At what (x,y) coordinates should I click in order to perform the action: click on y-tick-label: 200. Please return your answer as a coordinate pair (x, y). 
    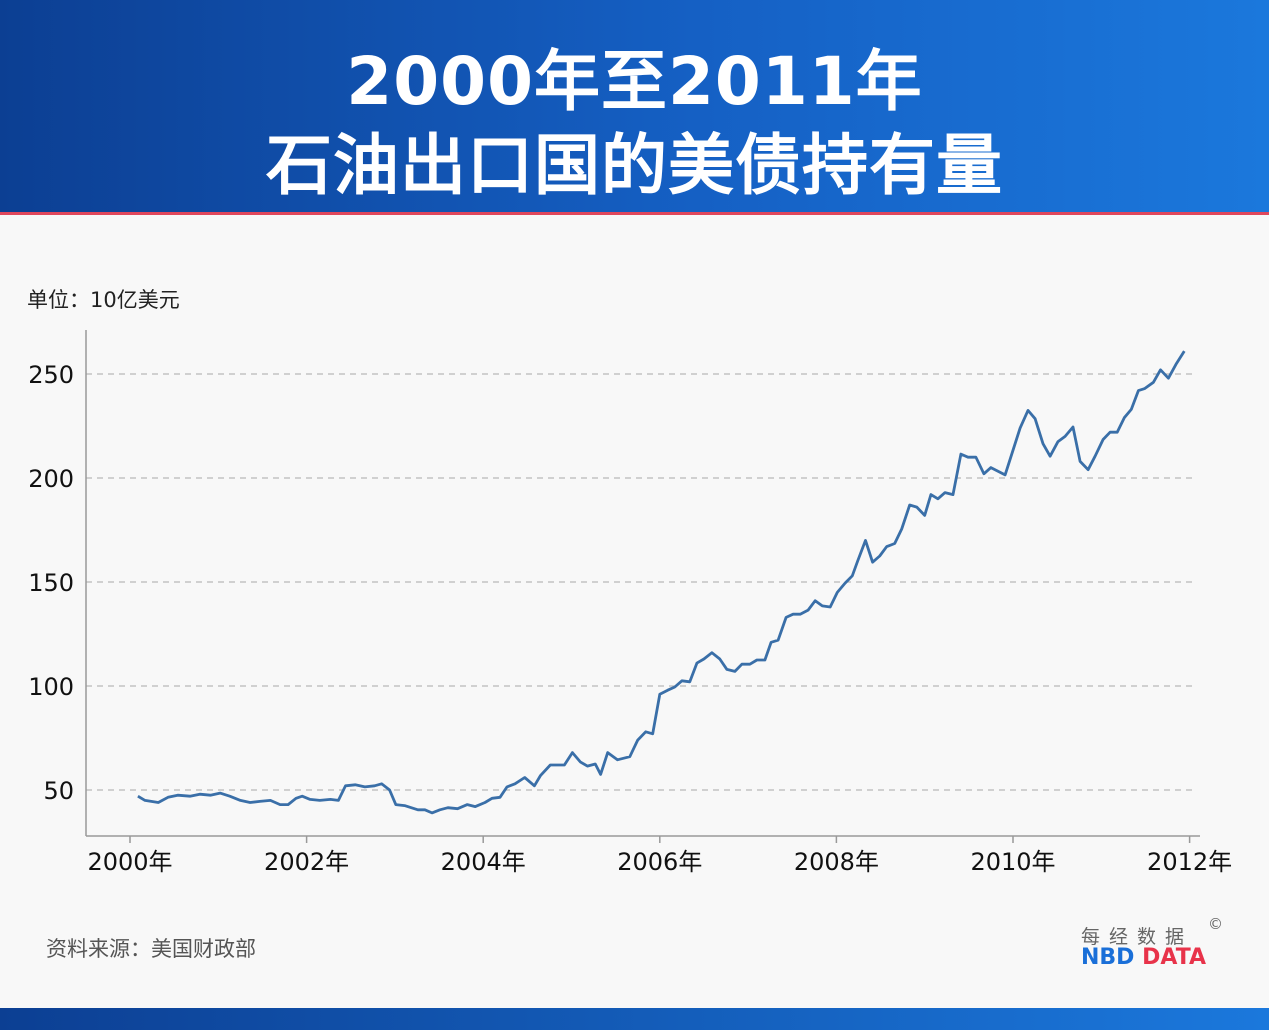
    Looking at the image, I should click on (51, 479).